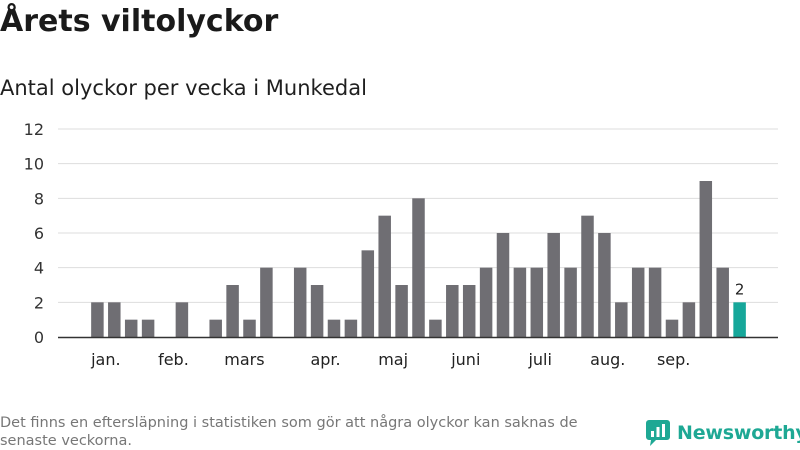 This screenshot has width=800, height=450. What do you see at coordinates (139, 21) in the screenshot?
I see `chart-title: Årets viltolyckor` at bounding box center [139, 21].